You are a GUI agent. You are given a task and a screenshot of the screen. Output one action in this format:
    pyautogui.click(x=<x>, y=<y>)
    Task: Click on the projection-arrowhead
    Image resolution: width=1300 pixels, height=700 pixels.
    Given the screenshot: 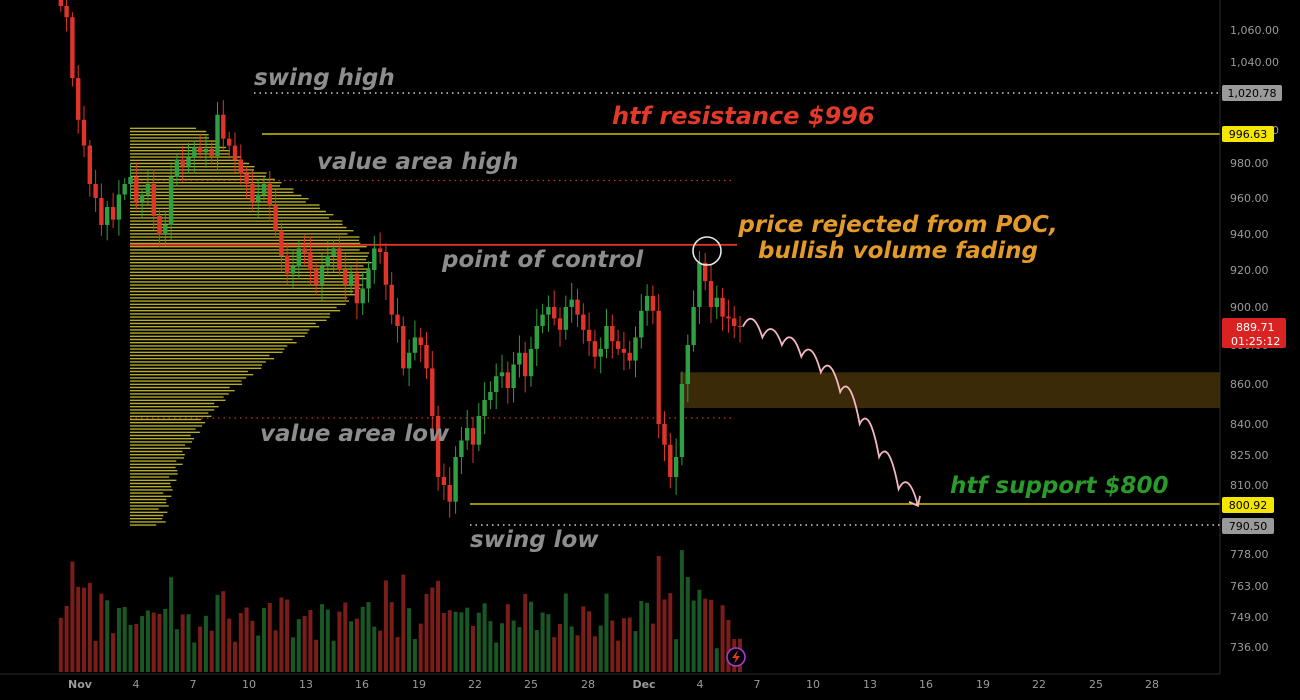 What is the action you would take?
    pyautogui.click(x=914, y=501)
    